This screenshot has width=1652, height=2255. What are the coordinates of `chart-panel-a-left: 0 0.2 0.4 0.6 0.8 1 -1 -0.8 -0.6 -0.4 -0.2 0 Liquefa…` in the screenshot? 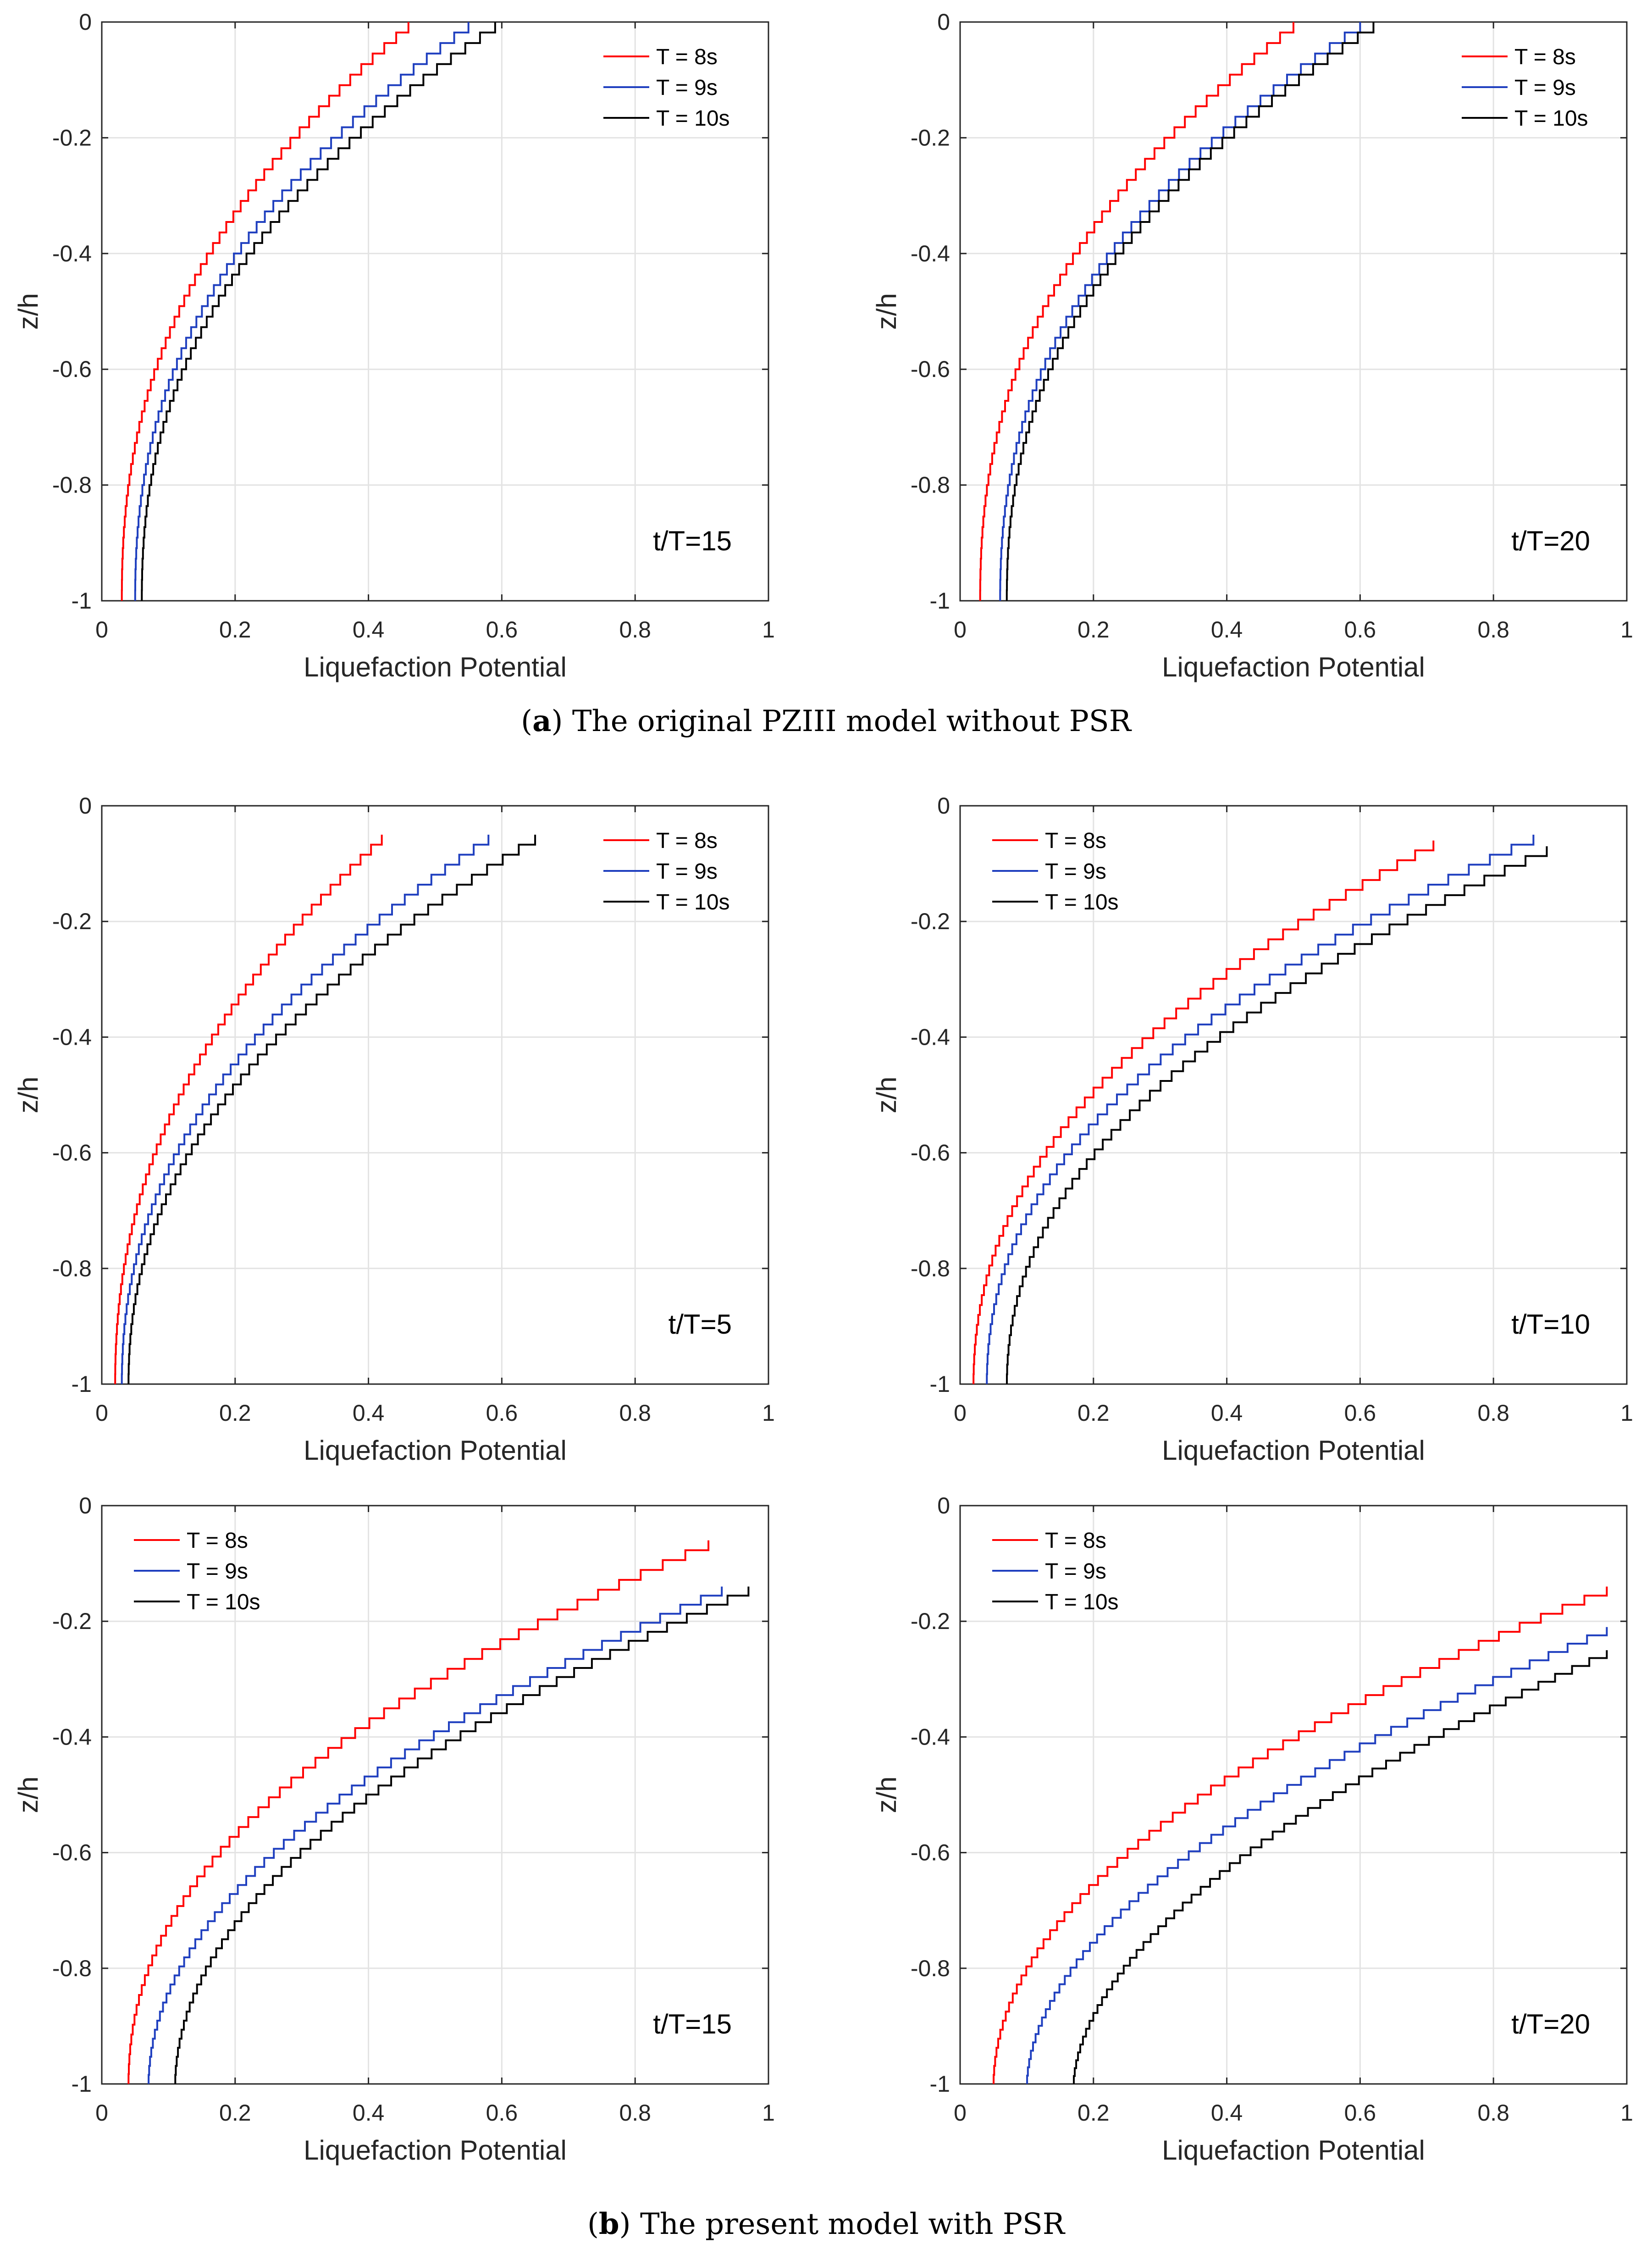 It's located at (394, 345).